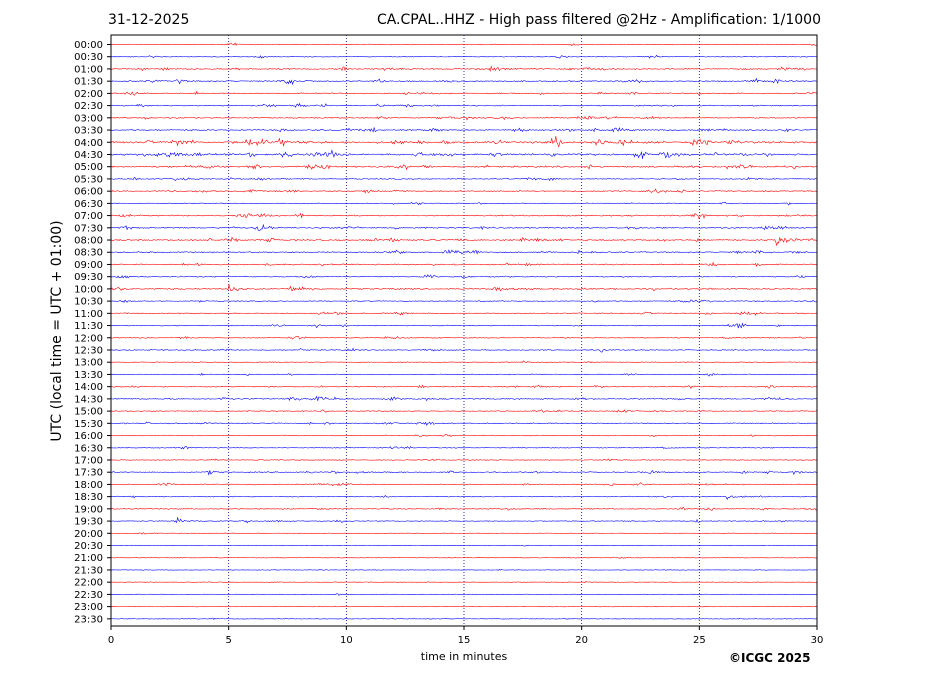 Image resolution: width=927 pixels, height=696 pixels. What do you see at coordinates (149, 20) in the screenshot?
I see `chart-date: 31-12-2025` at bounding box center [149, 20].